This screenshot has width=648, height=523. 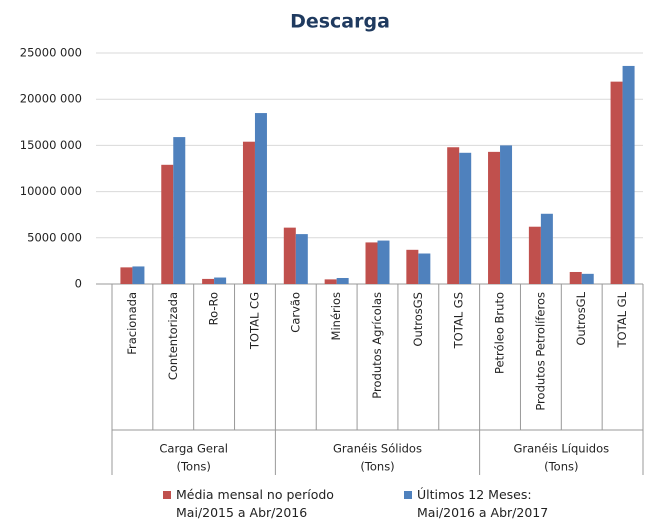 What do you see at coordinates (51, 53) in the screenshot?
I see `y-tick-label: 25000 000` at bounding box center [51, 53].